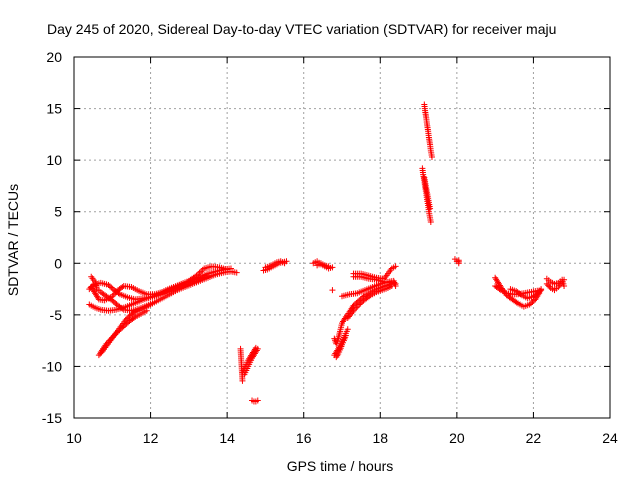 Image resolution: width=640 pixels, height=480 pixels. What do you see at coordinates (58, 263) in the screenshot?
I see `y-tick-label: 0` at bounding box center [58, 263].